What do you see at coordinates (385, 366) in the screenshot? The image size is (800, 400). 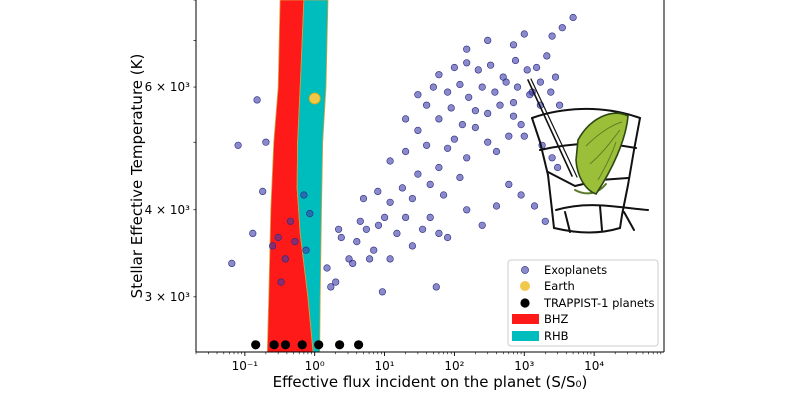 I see `x-tick-label: 10¹` at bounding box center [385, 366].